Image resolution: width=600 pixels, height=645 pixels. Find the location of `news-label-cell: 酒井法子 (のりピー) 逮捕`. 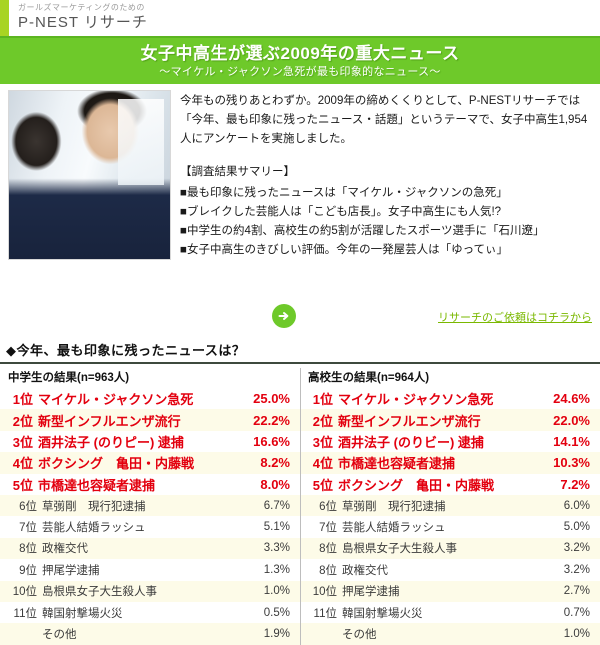

news-label-cell: 酒井法子 (のりピー) 逮捕 is located at coordinates (111, 442).